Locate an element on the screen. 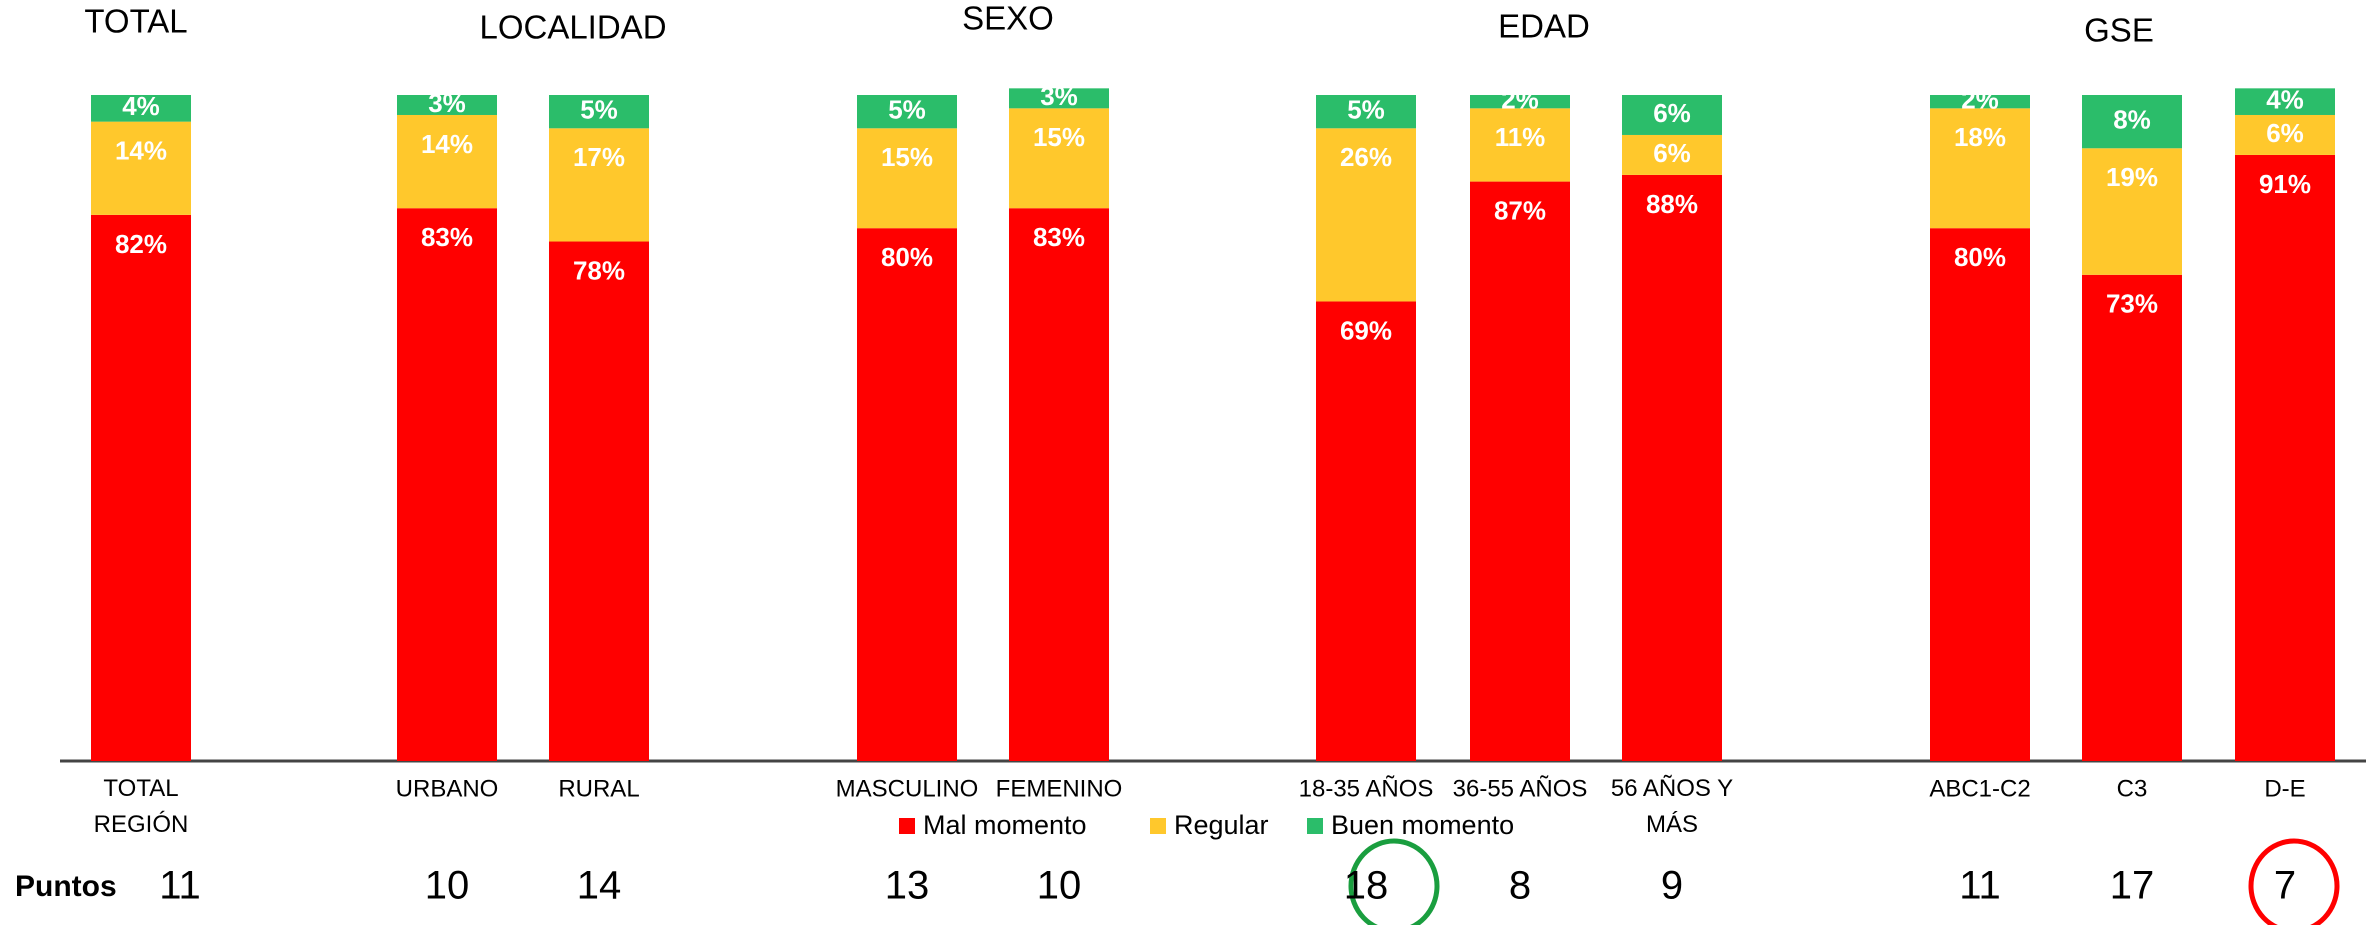 Image resolution: width=2366 pixels, height=925 pixels. value-label: 78% is located at coordinates (599, 270).